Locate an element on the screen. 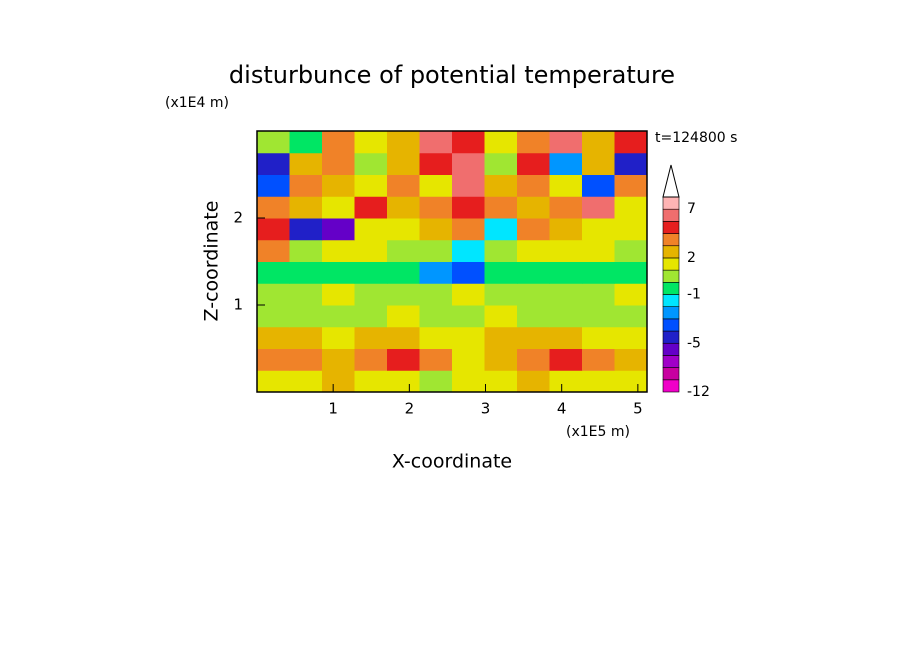 This screenshot has width=904, height=658. colorbar-label: 7 is located at coordinates (691, 209).